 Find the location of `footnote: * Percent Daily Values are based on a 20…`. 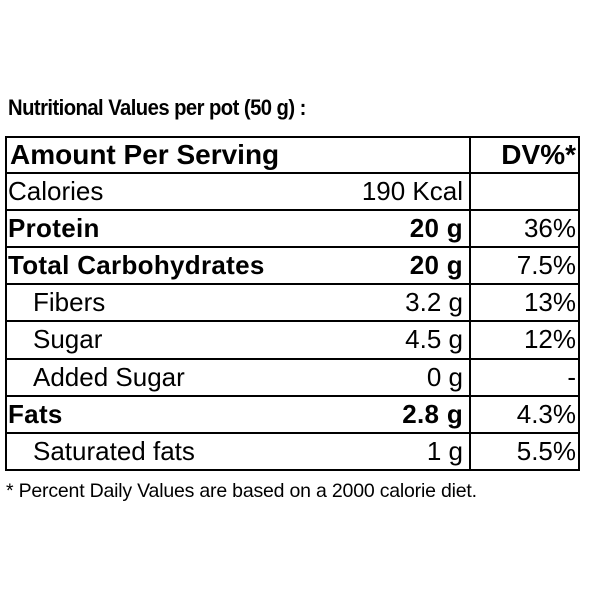

footnote: * Percent Daily Values are based on a 20… is located at coordinates (241, 491).